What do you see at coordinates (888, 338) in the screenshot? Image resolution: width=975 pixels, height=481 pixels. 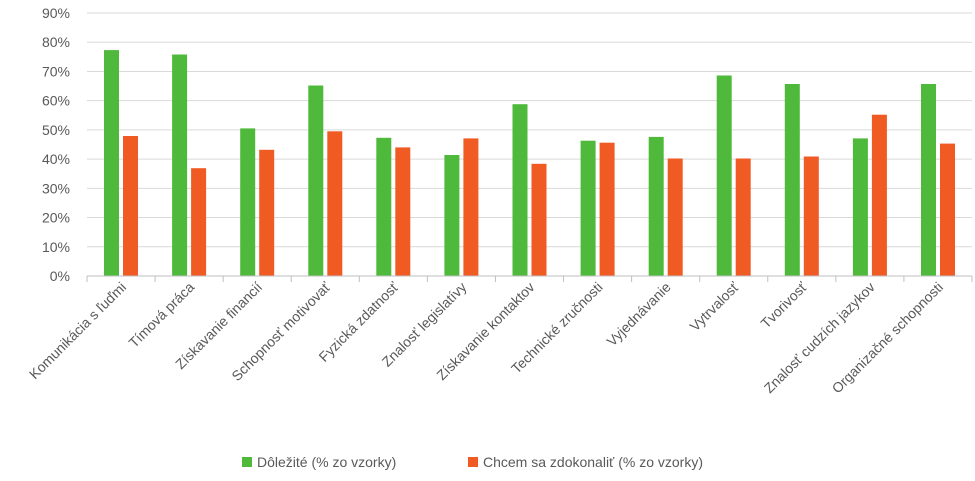 I see `category-label: Organizačné schopnosti` at bounding box center [888, 338].